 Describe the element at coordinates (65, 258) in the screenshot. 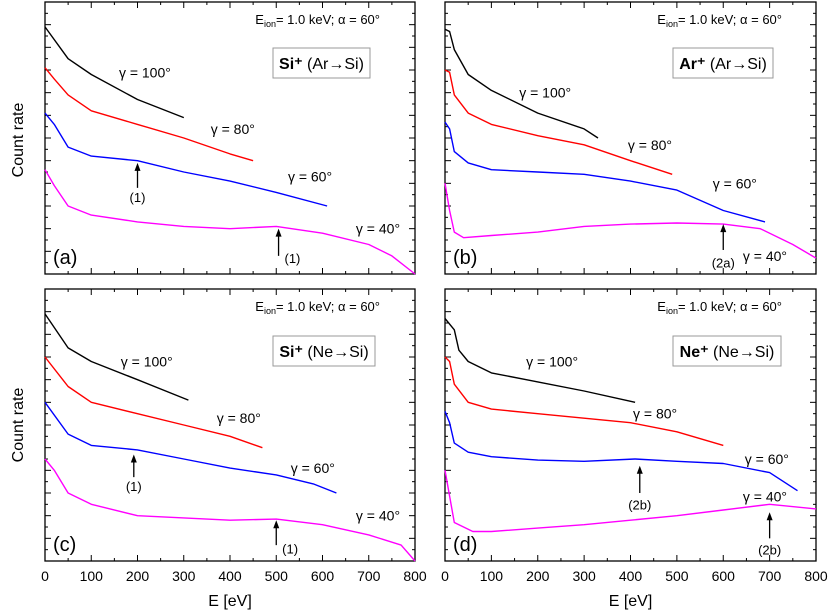

I see `panel-label: (a)` at that location.